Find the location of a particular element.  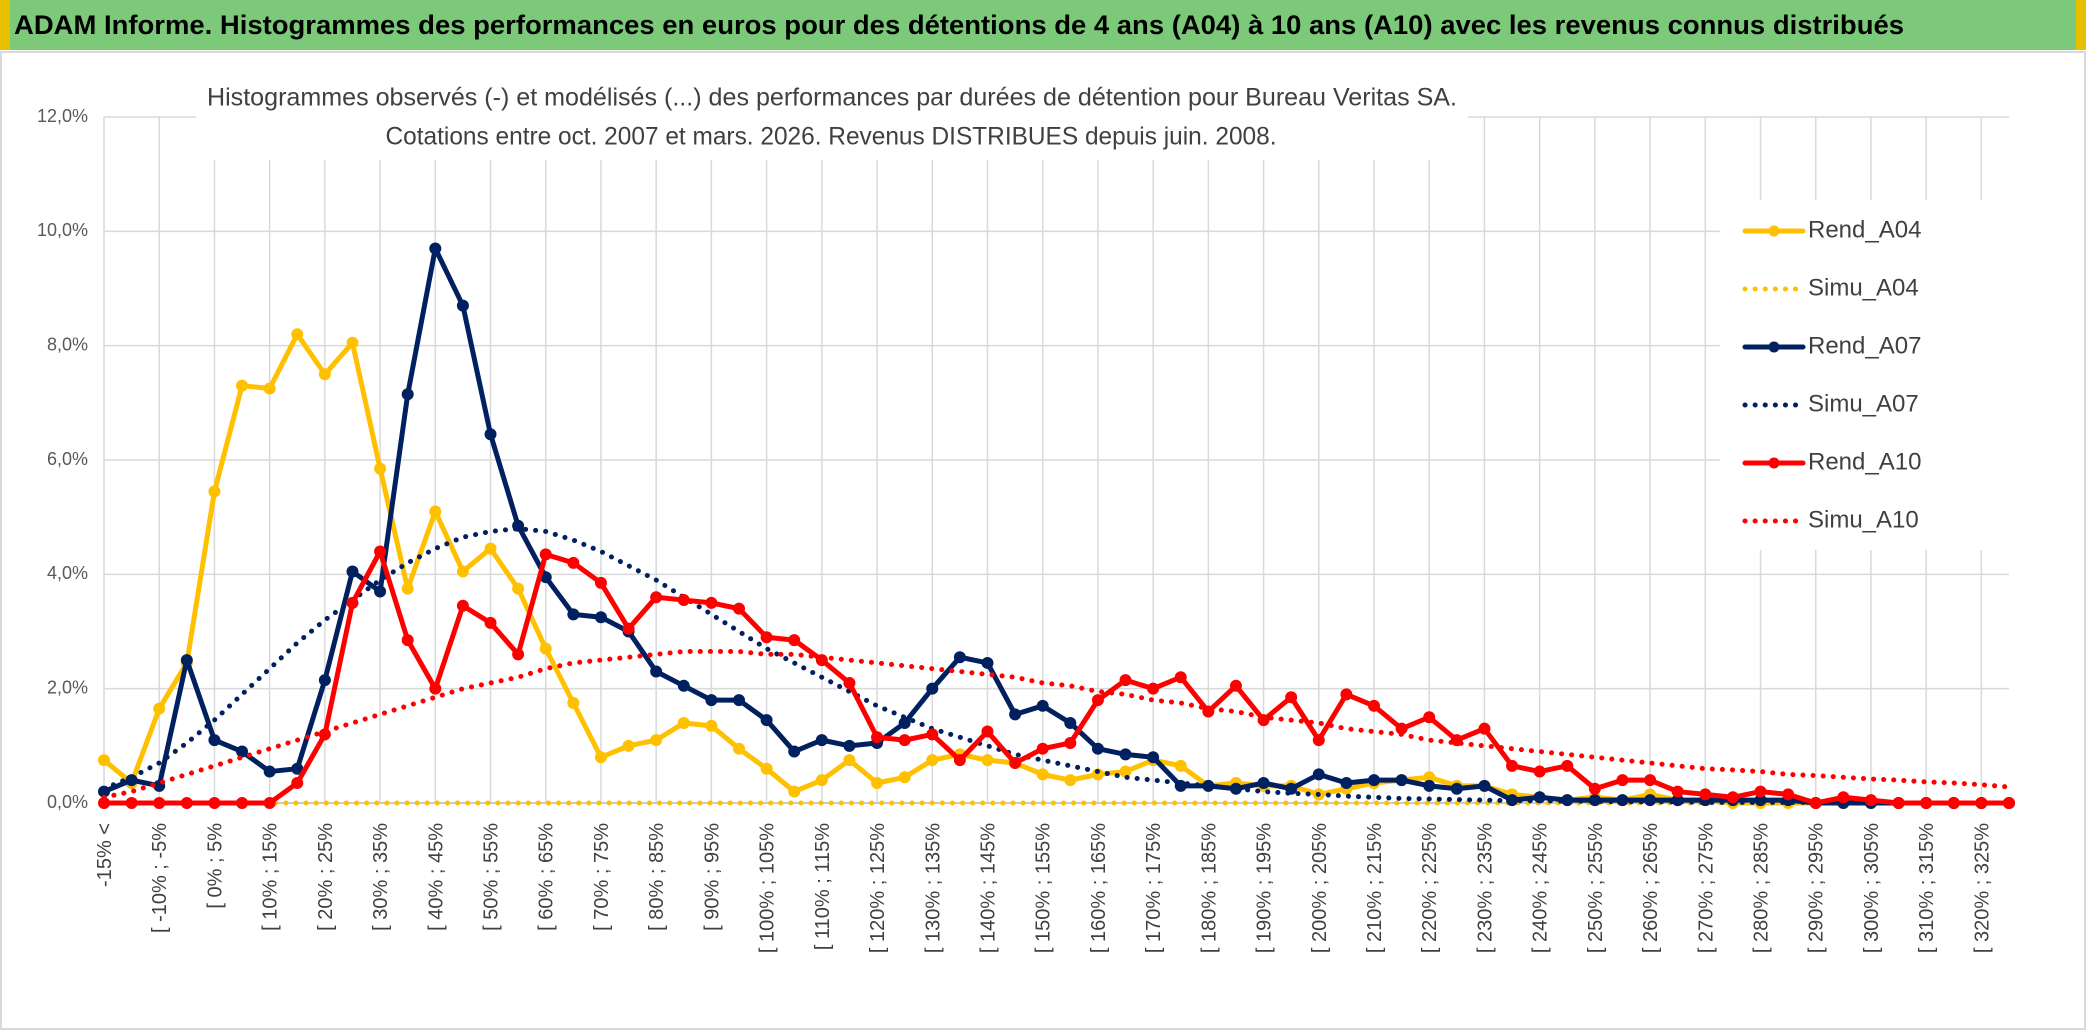

x-tick-label: [ 90% ; 95% is located at coordinates (712, 877).